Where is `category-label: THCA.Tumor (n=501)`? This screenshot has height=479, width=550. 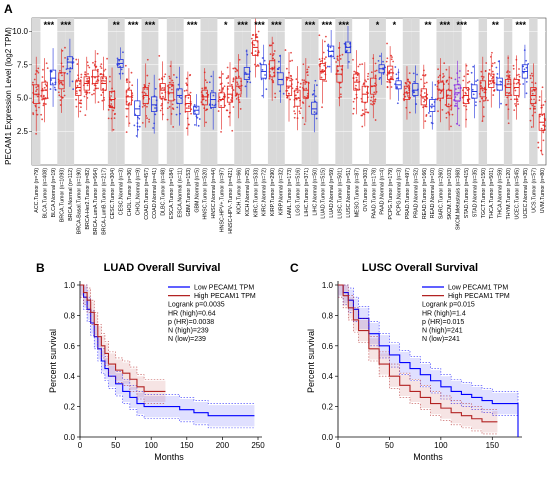
category-label: THCA.Tumor (n=501) is located at coordinates (492, 193).